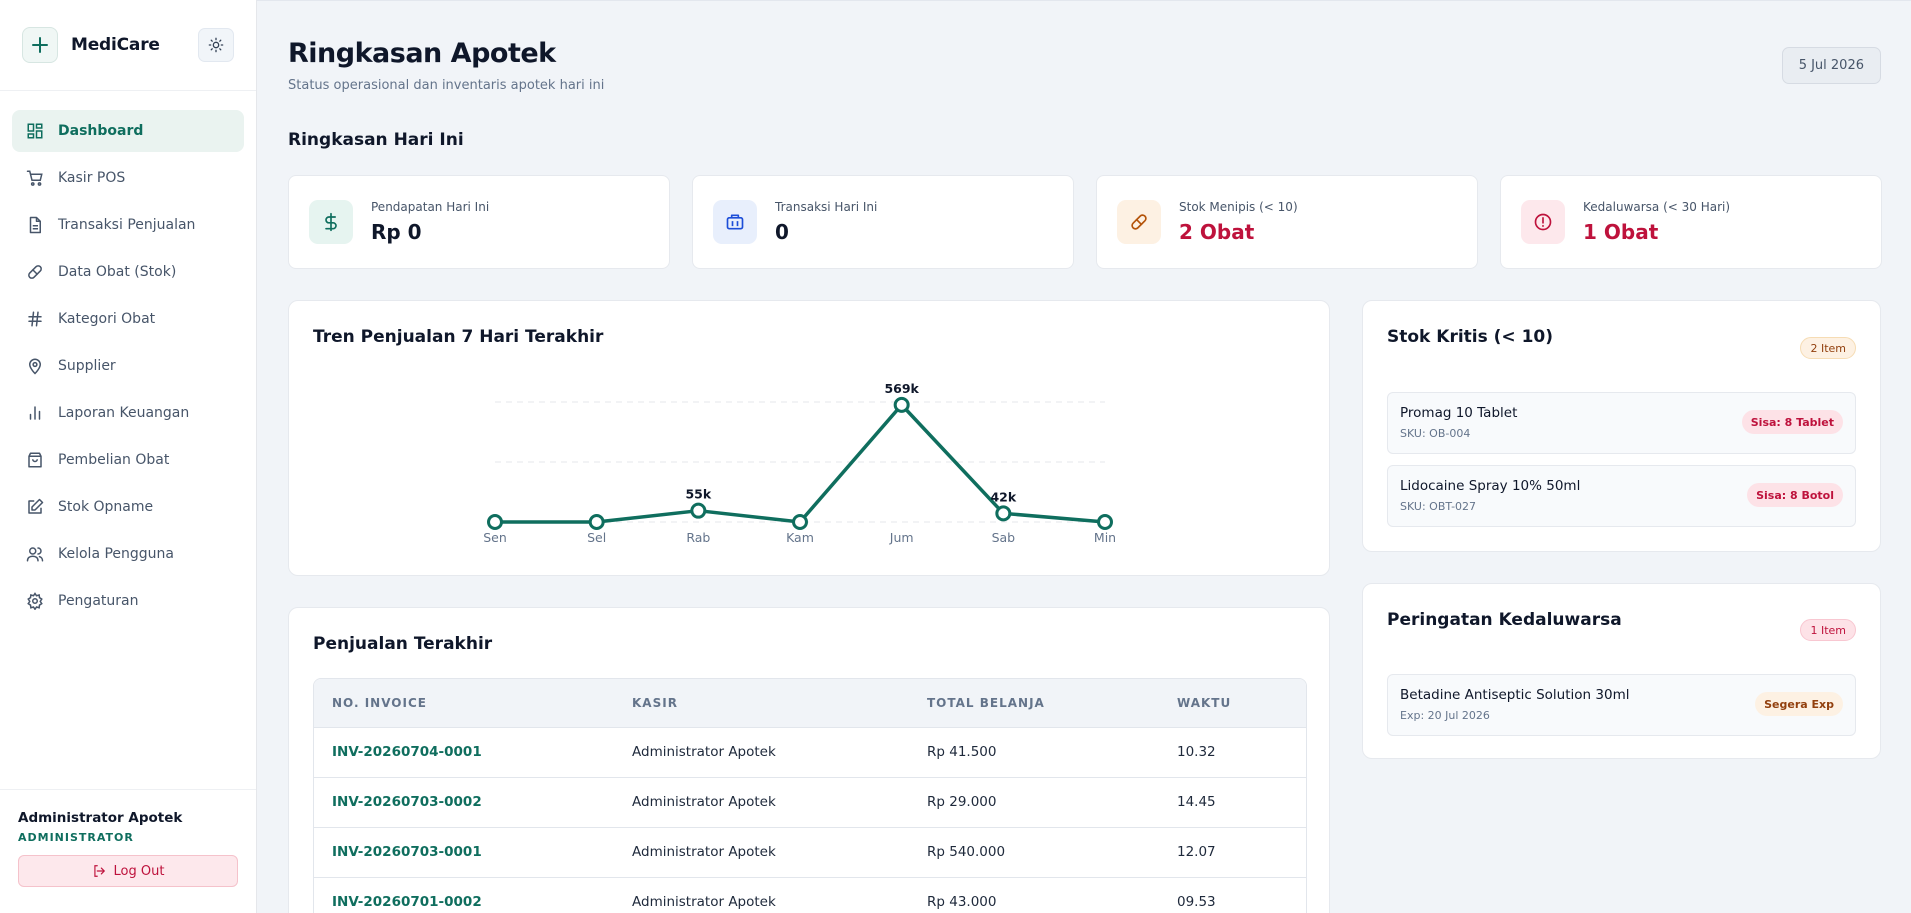 The width and height of the screenshot is (1911, 913). I want to click on sidebar-item-label: Supplier, so click(87, 366).